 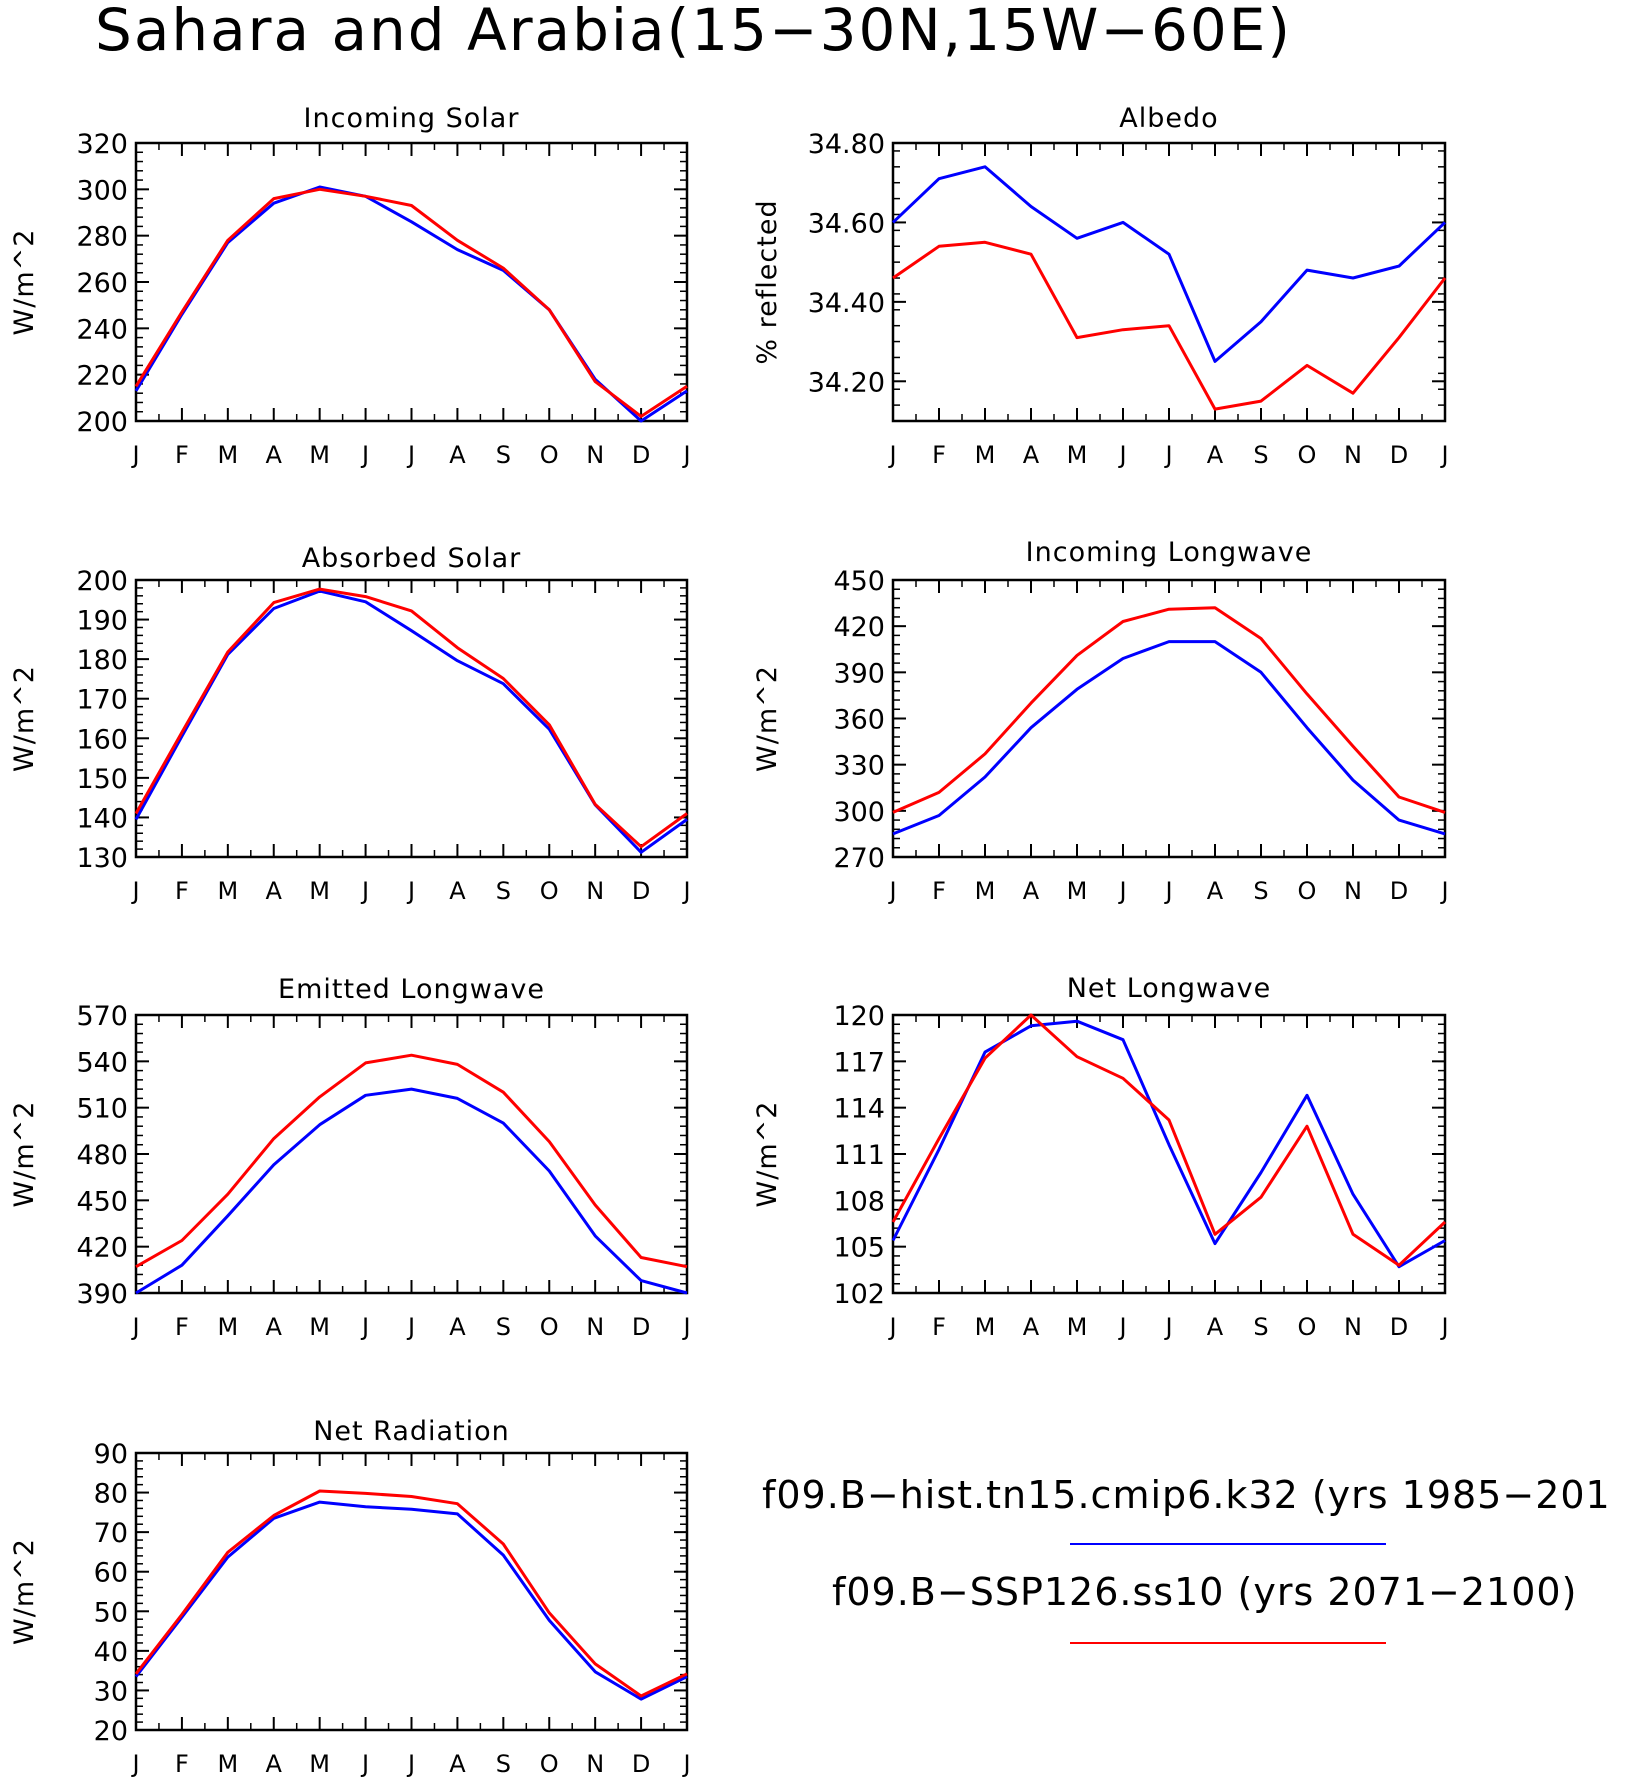 I want to click on y-tick-label: 570, so click(x=102, y=1016).